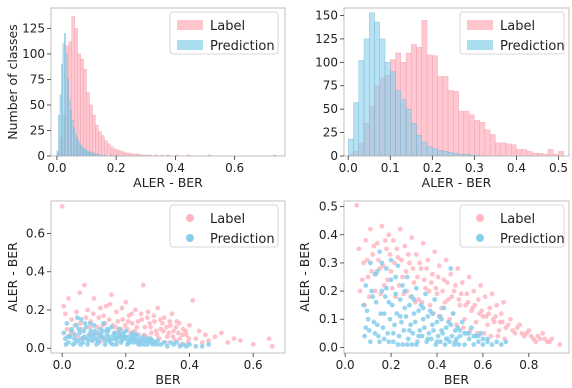 The width and height of the screenshot is (572, 388). I want to click on y-tick-label: 25, so click(37, 130).